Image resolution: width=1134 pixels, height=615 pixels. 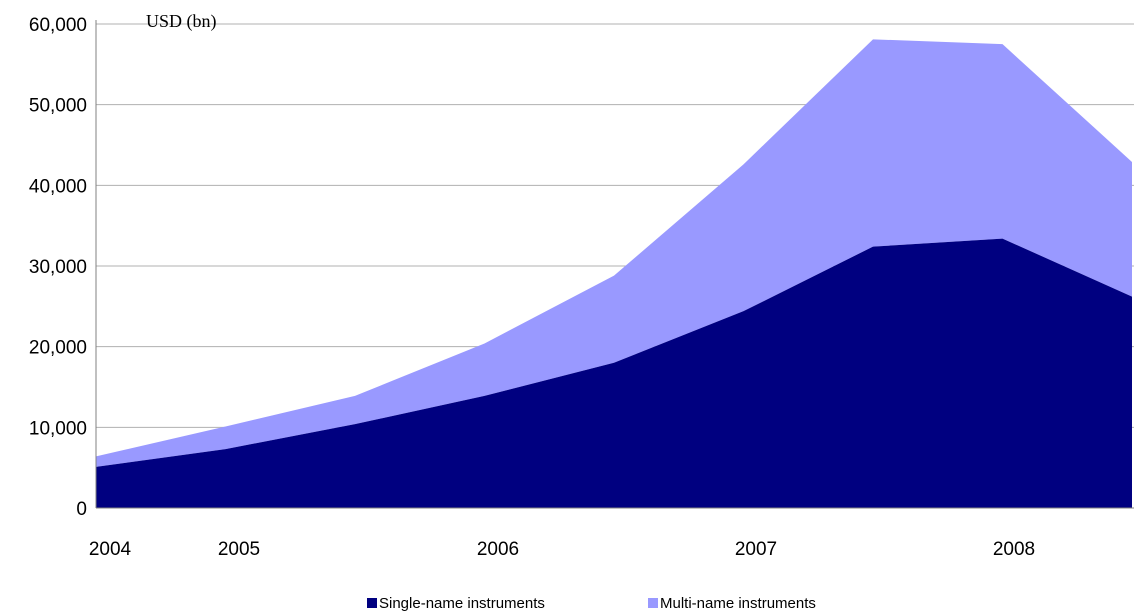 I want to click on legend-label: Single-name instruments, so click(x=462, y=603).